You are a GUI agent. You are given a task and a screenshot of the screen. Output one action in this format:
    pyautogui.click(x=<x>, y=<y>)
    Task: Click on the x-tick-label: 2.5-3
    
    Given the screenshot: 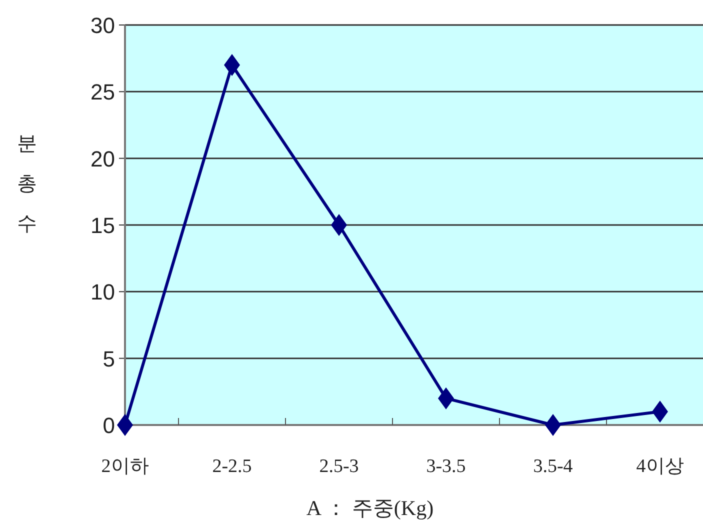 What is the action you would take?
    pyautogui.click(x=339, y=466)
    